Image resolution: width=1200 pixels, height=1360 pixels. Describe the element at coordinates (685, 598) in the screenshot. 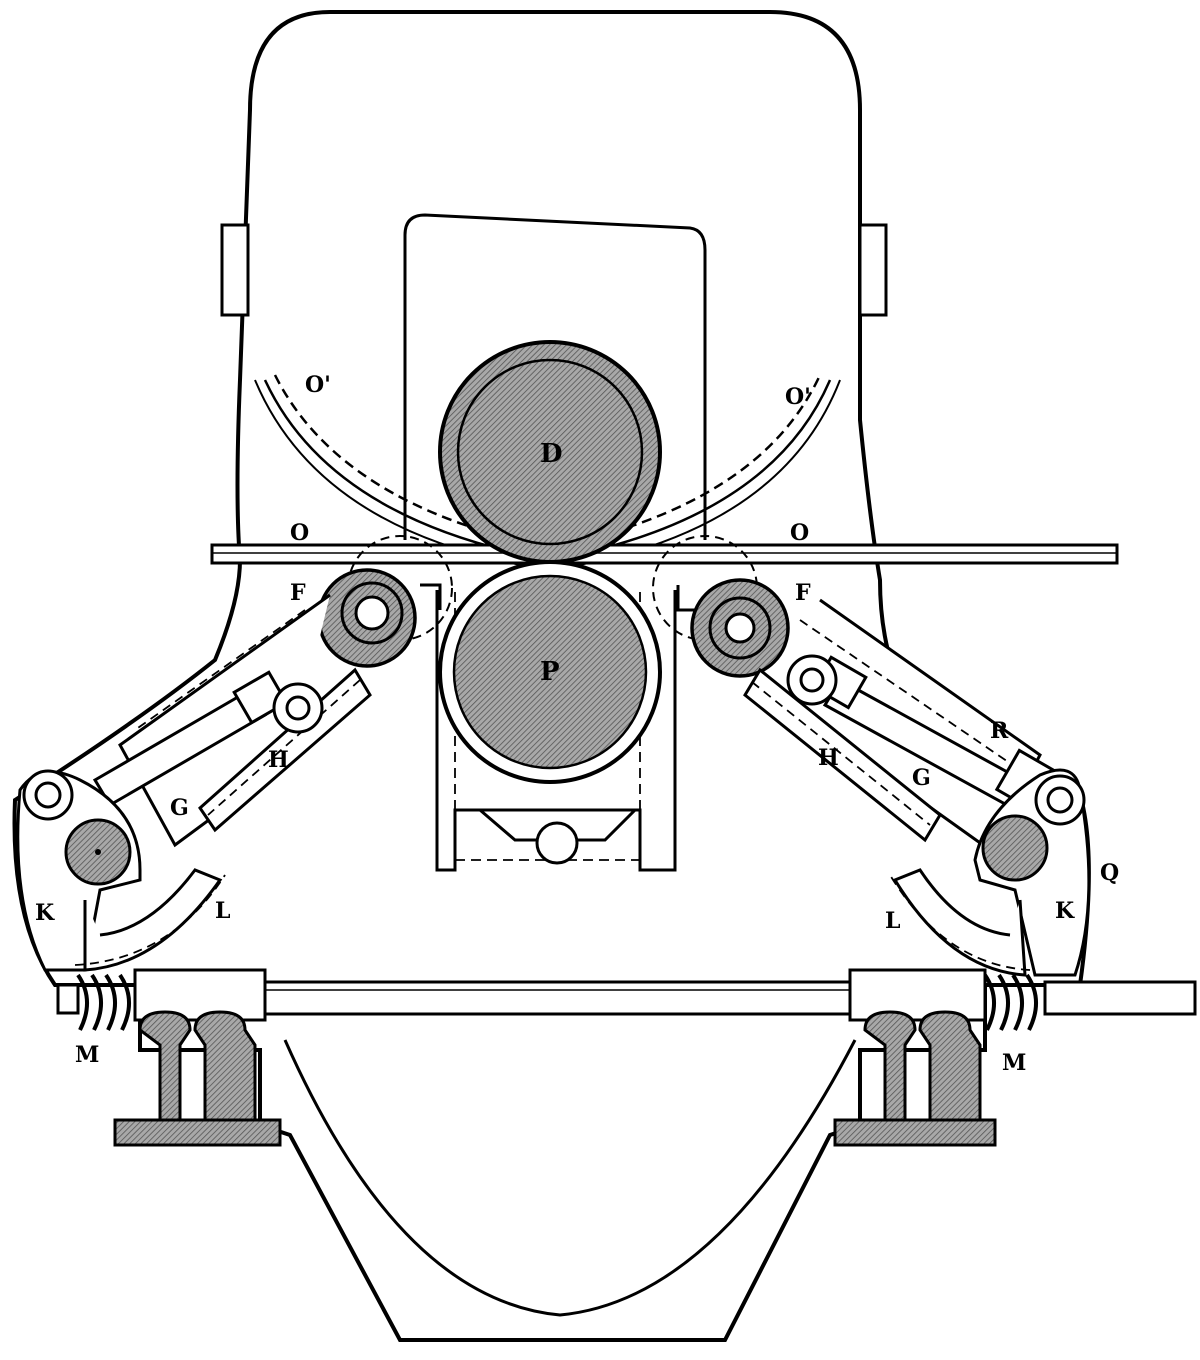

I see `bracket-right` at that location.